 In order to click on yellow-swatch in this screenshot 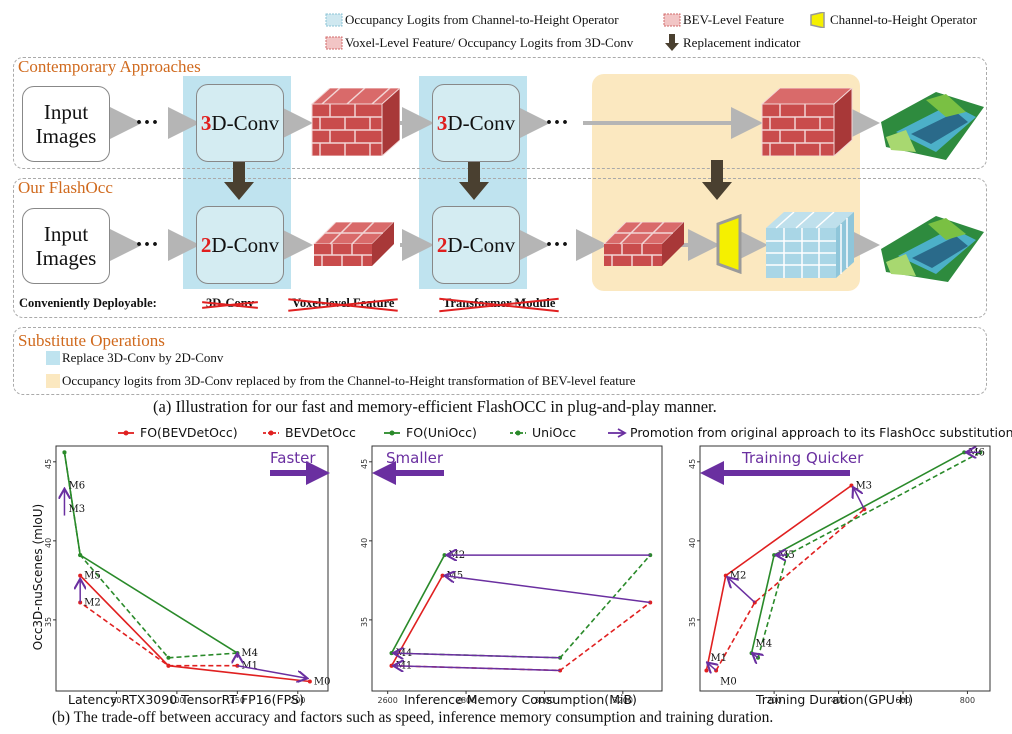, I will do `click(53, 381)`.